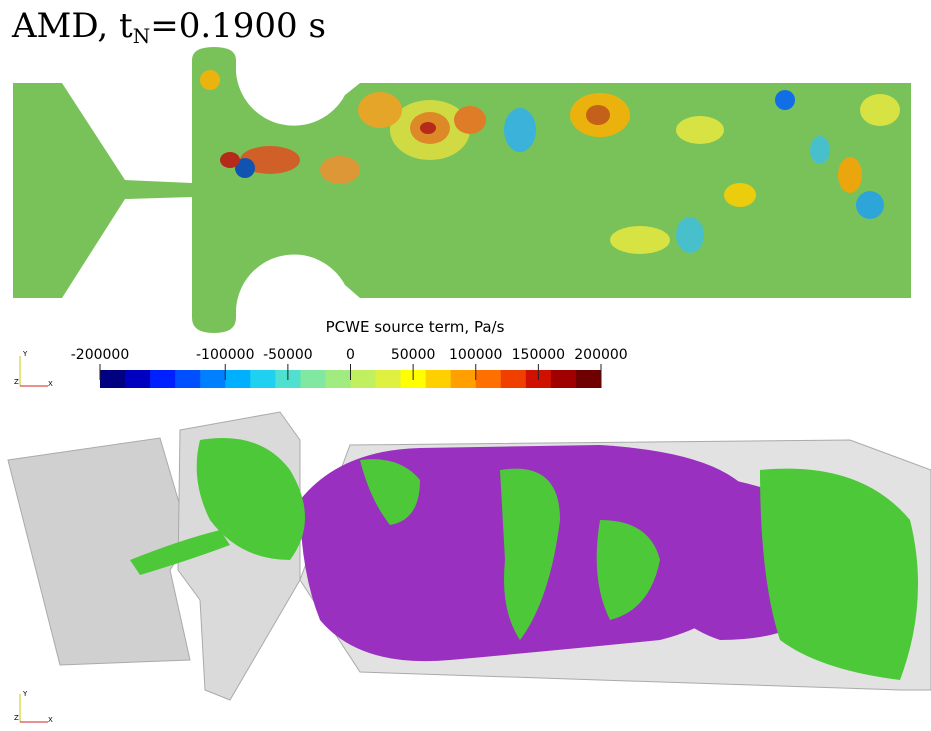 This screenshot has width=931, height=731. I want to click on title-text: =0.1900 s, so click(238, 26).